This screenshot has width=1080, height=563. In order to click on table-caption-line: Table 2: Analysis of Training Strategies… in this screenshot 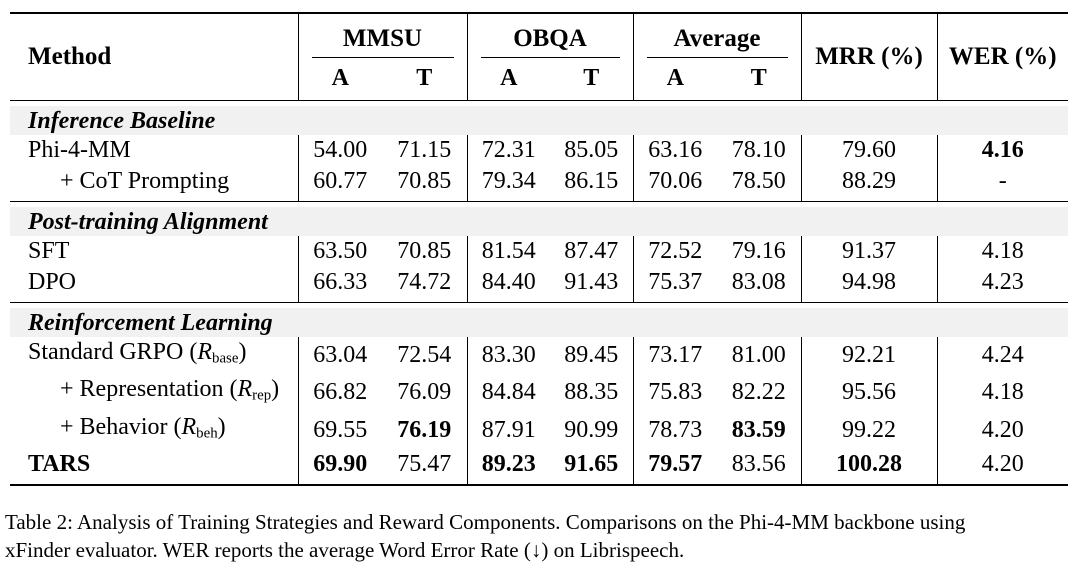, I will do `click(485, 521)`.